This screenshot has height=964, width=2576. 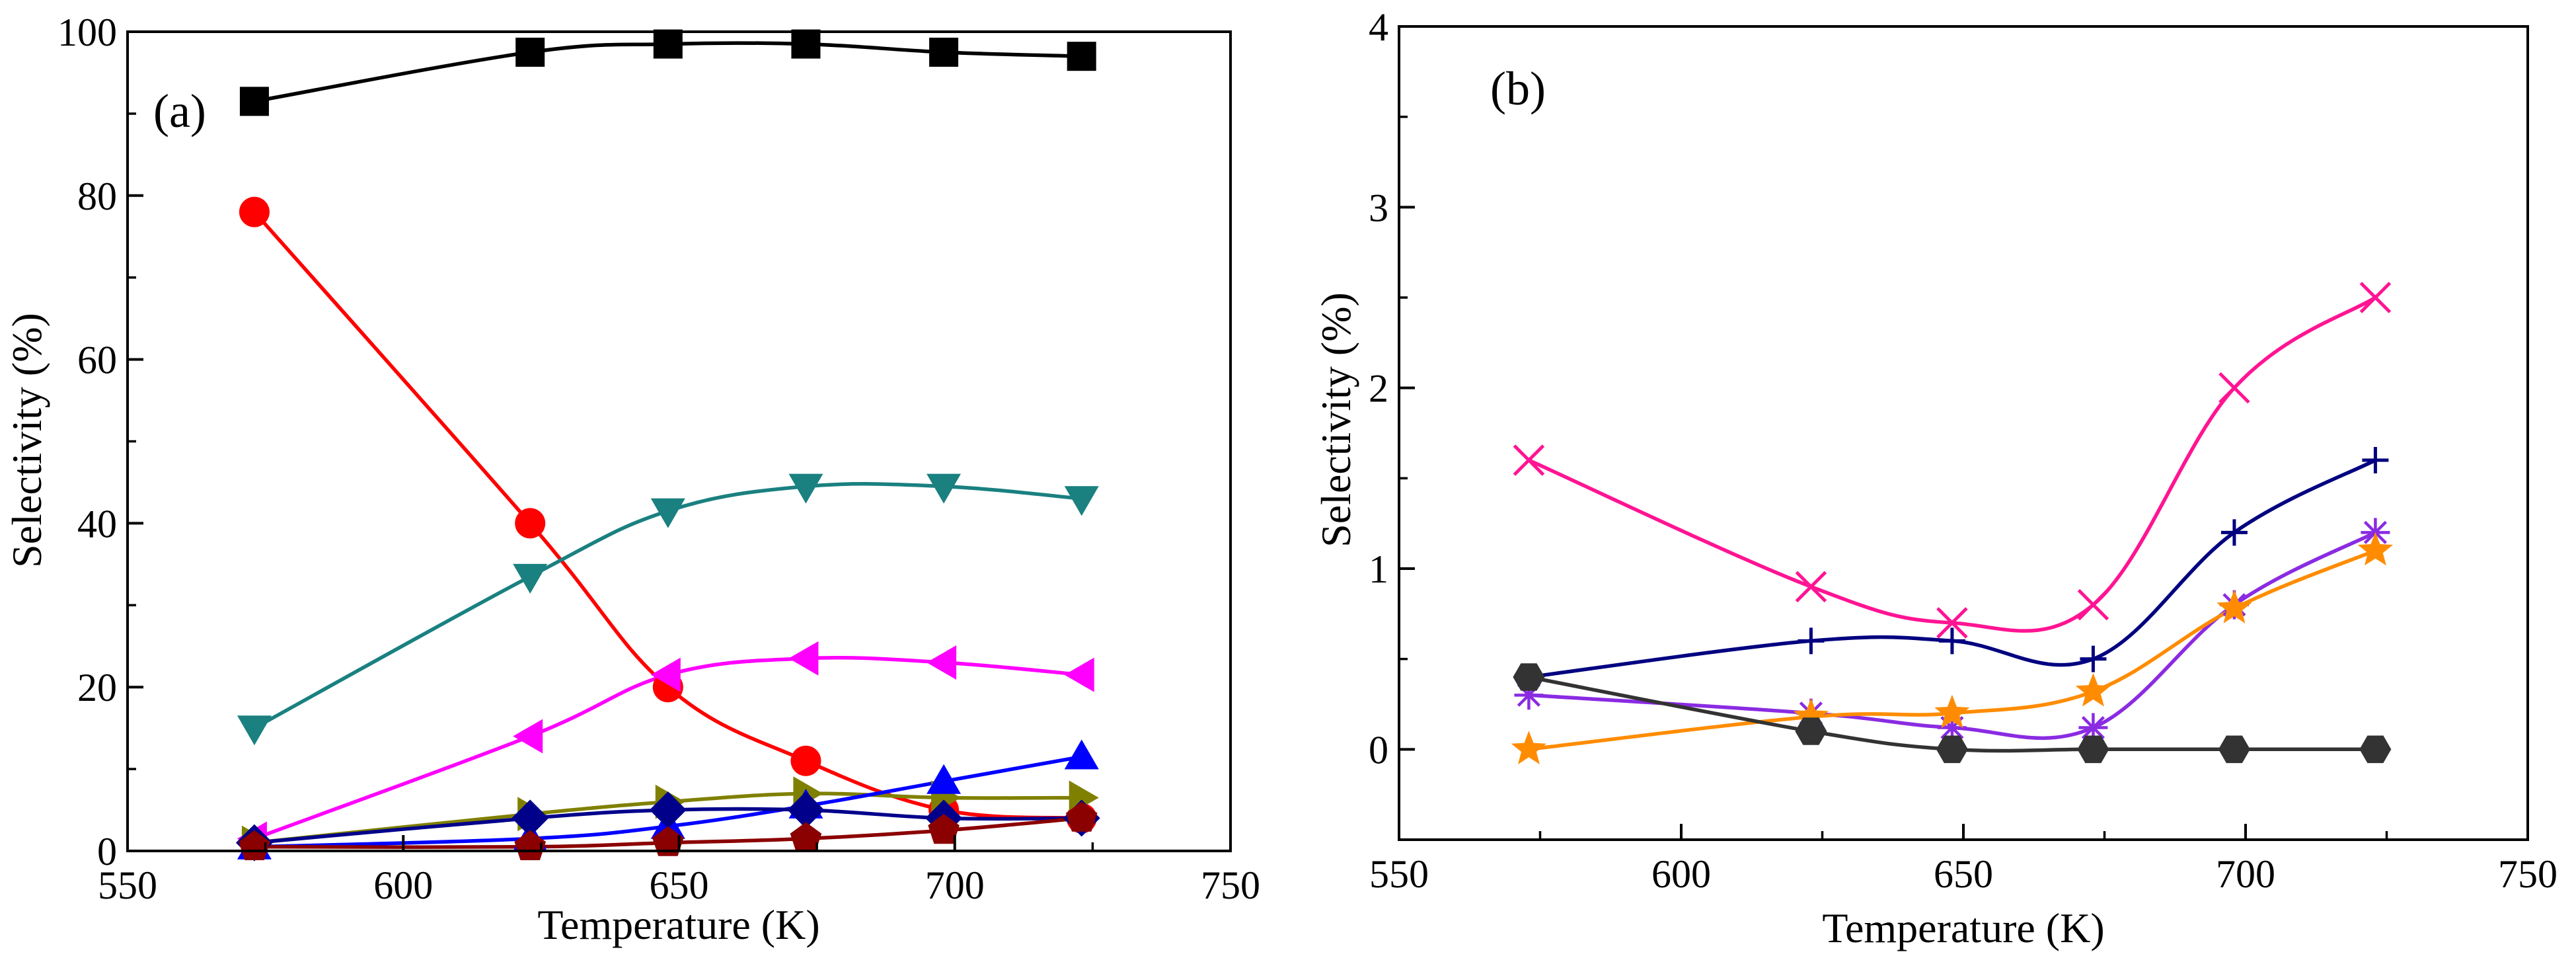 I want to click on panel-a-xtick-label-3: 700, so click(x=955, y=885).